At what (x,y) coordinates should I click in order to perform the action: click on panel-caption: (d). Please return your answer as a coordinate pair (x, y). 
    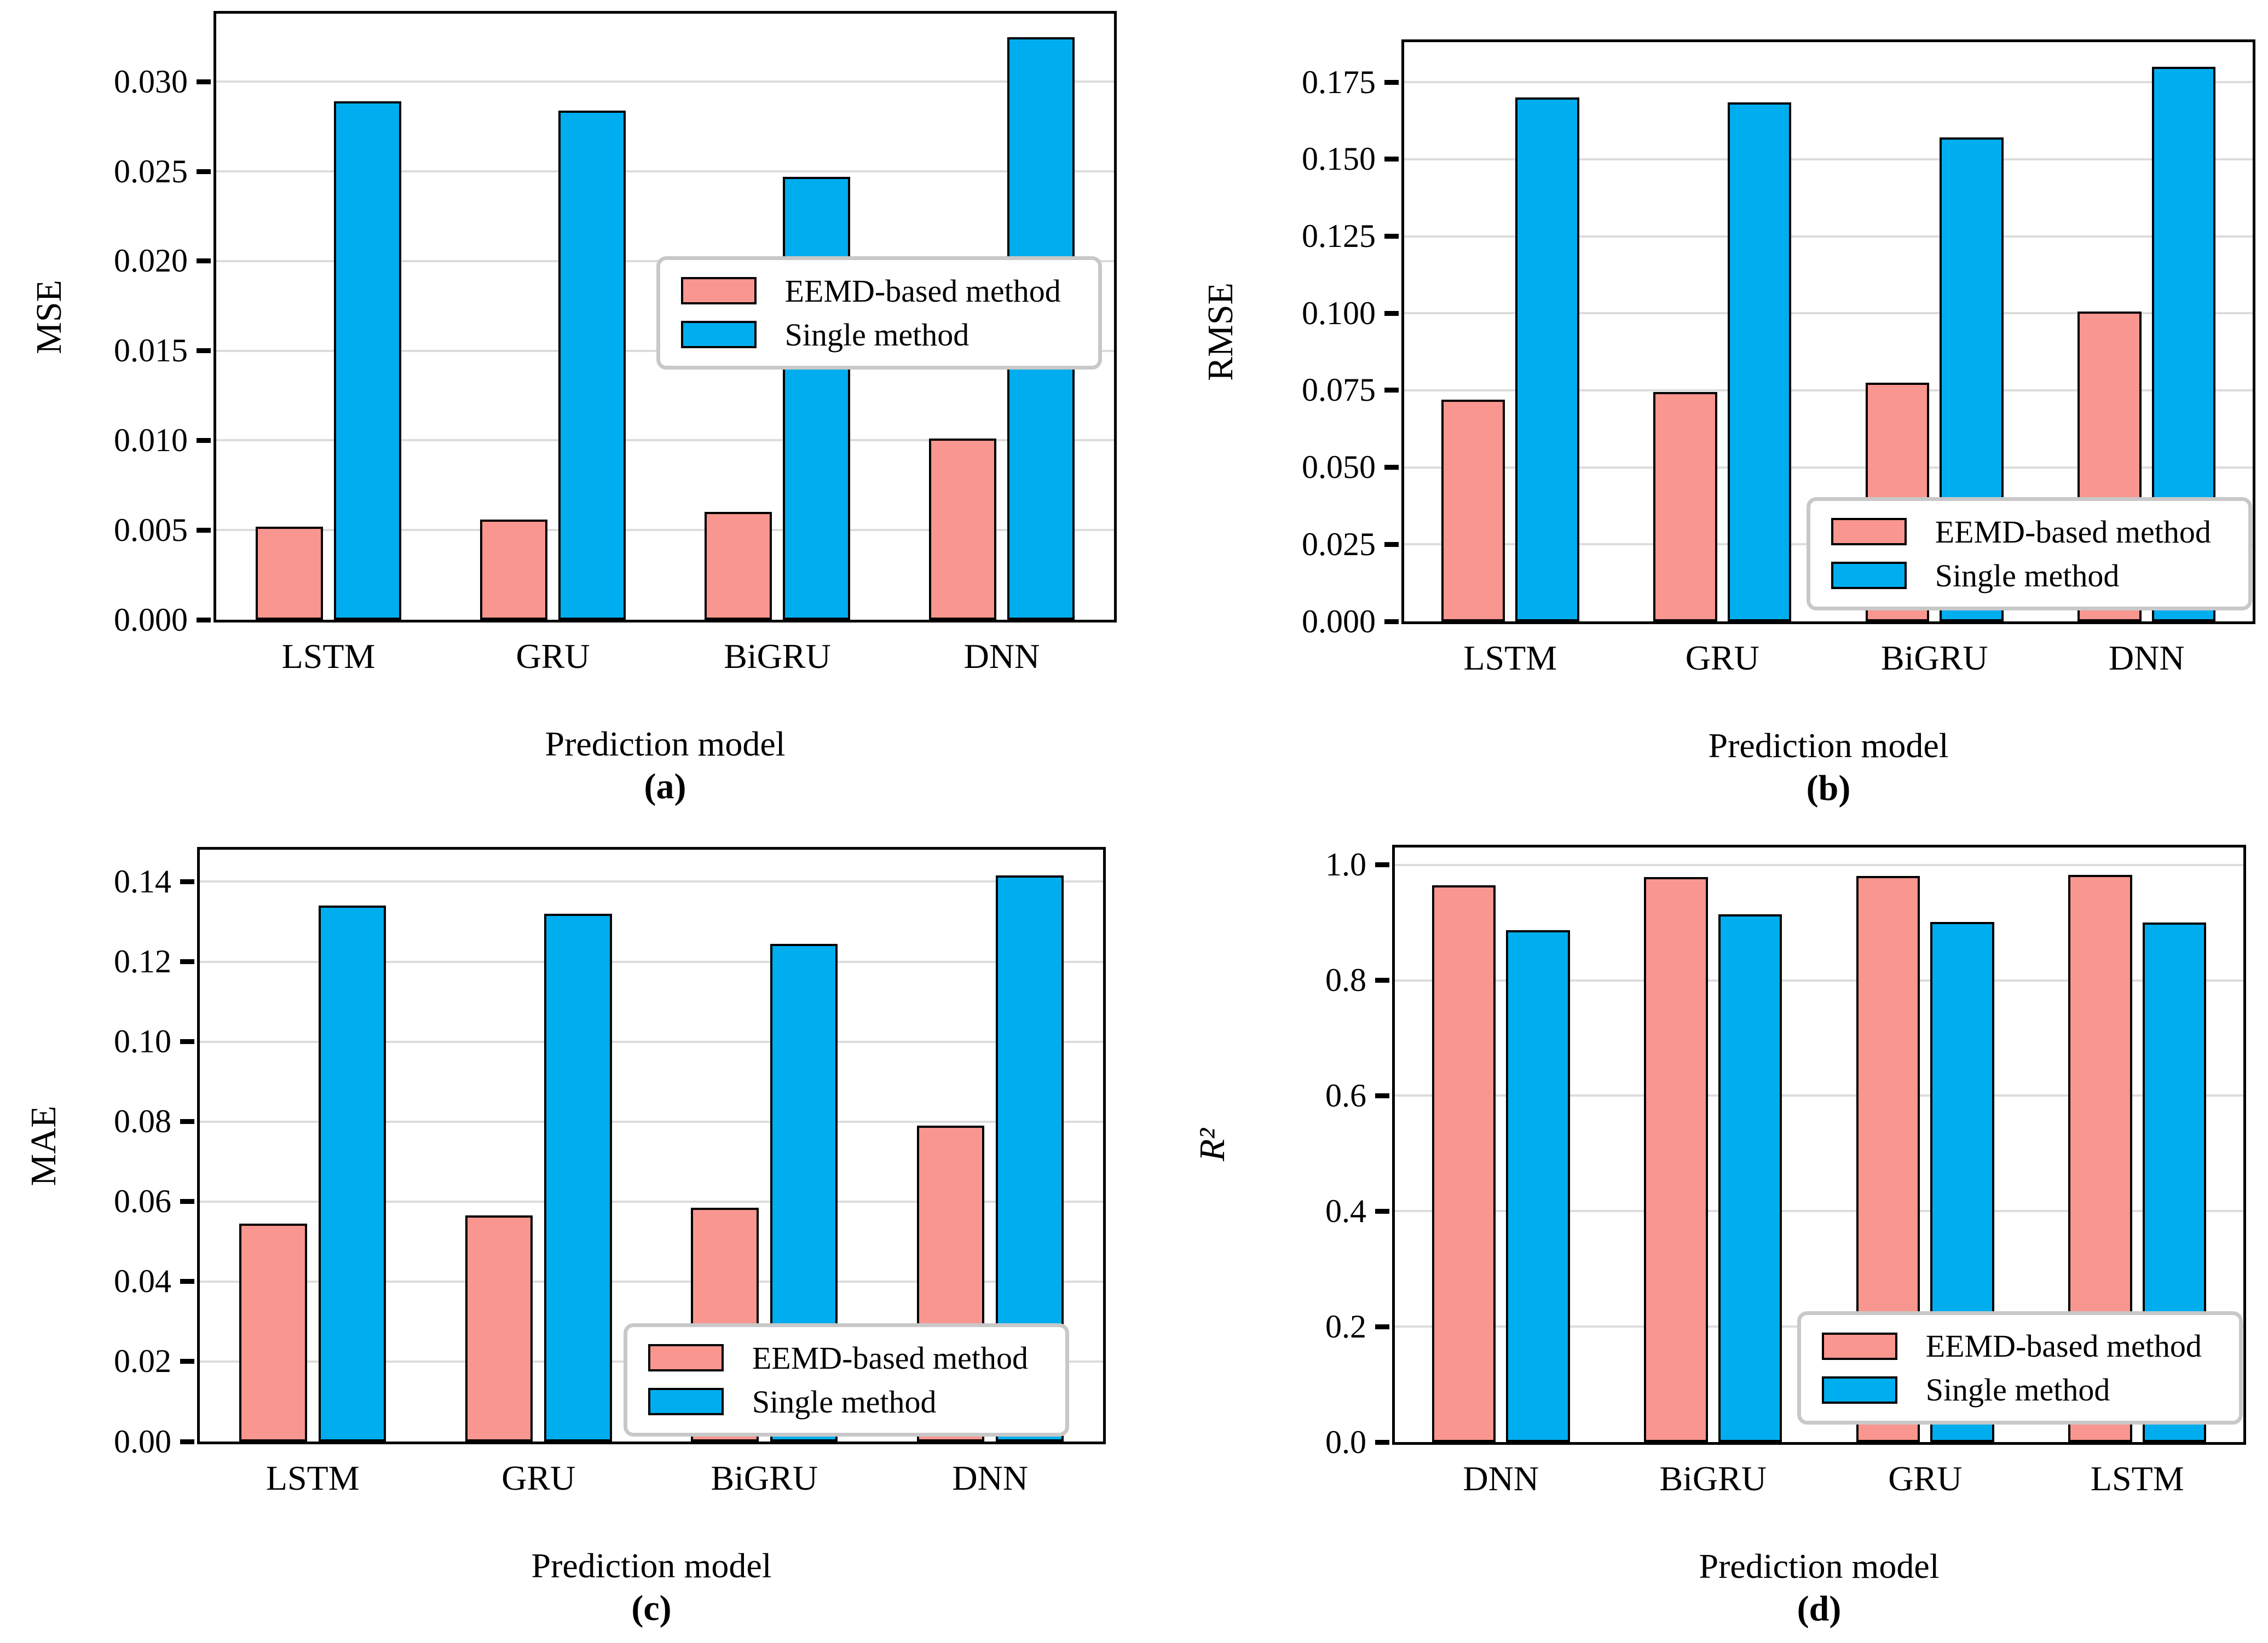
    Looking at the image, I should click on (1819, 1609).